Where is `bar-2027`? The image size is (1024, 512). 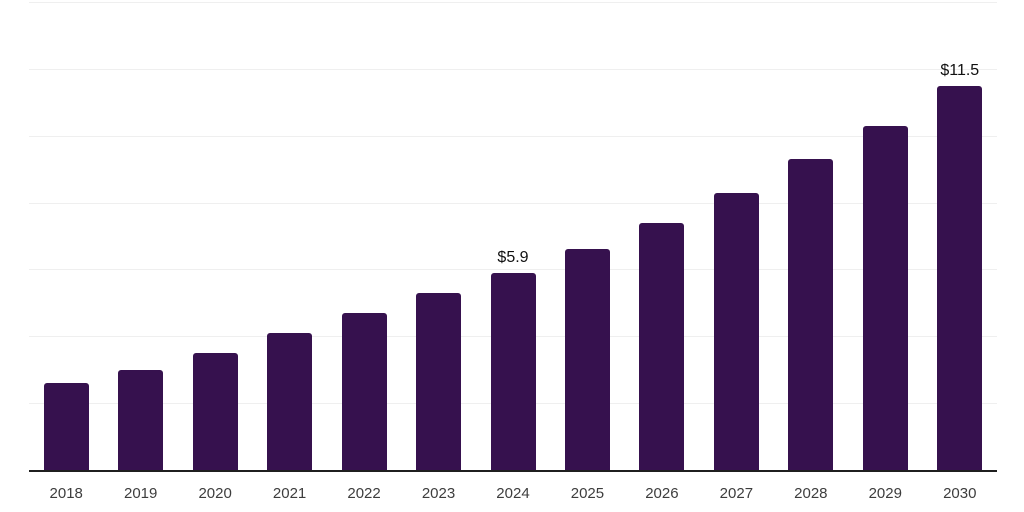
bar-2027 is located at coordinates (736, 331).